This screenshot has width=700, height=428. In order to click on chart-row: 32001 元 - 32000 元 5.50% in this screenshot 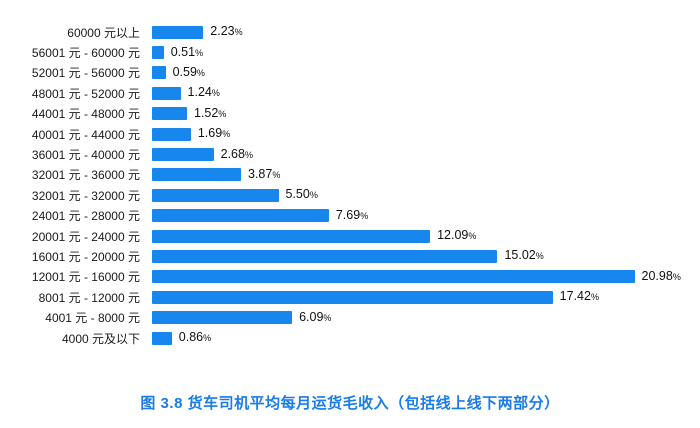, I will do `click(350, 195)`.